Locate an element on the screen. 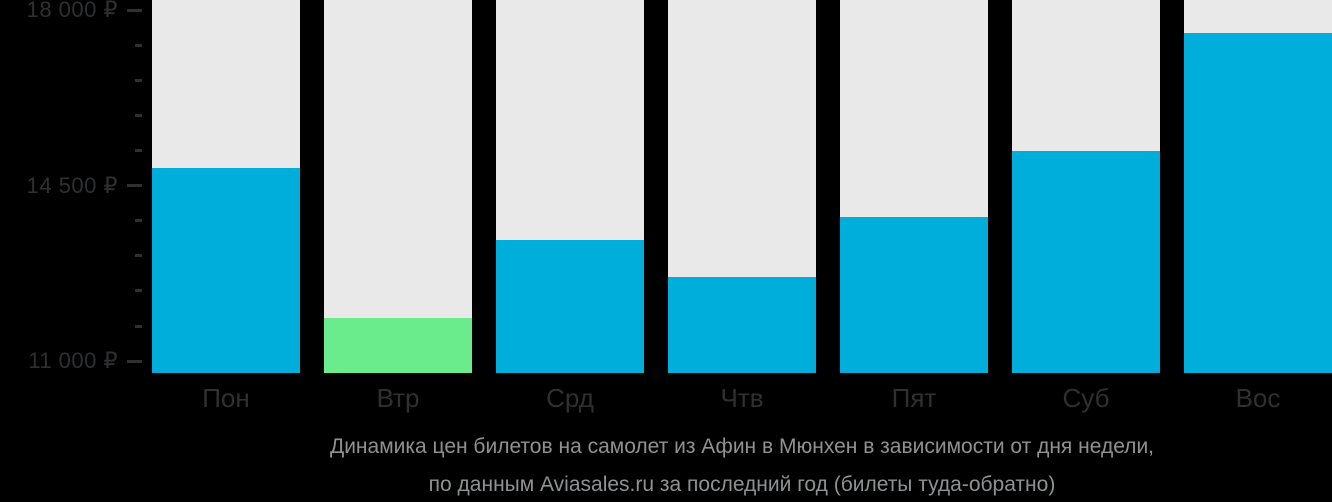 Image resolution: width=1332 pixels, height=502 pixels. y-axis-tick-label: 18 000 ₽ is located at coordinates (72, 11).